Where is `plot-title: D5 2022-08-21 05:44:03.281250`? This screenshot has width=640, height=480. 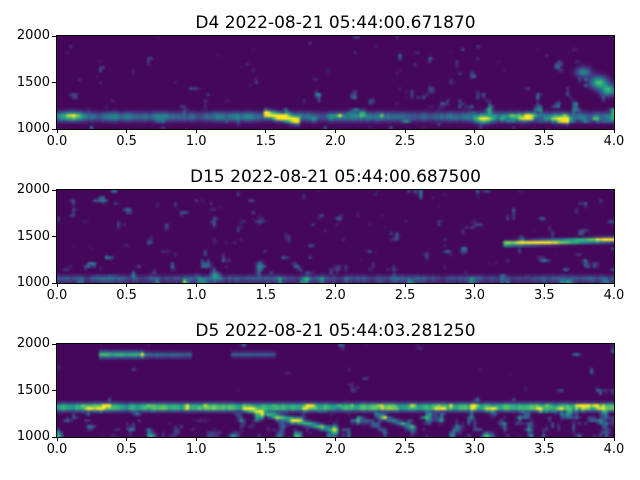 plot-title: D5 2022-08-21 05:44:03.281250 is located at coordinates (335, 331).